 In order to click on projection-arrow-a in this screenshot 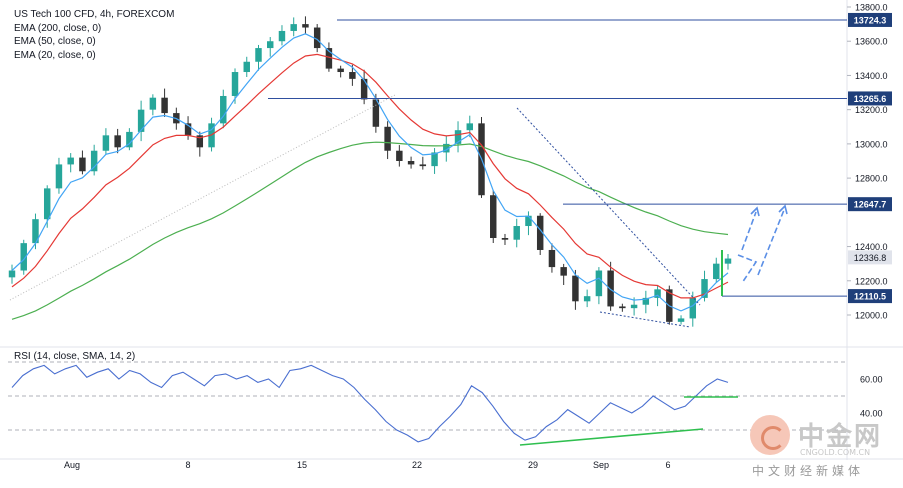, I will do `click(749, 231)`.